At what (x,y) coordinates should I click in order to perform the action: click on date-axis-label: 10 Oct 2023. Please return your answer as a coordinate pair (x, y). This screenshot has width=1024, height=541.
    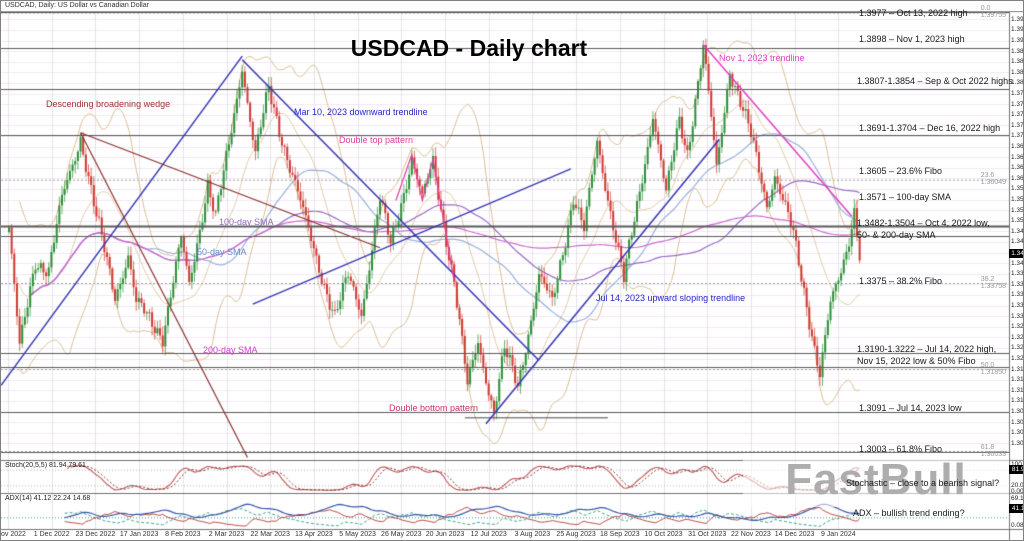
    Looking at the image, I should click on (663, 534).